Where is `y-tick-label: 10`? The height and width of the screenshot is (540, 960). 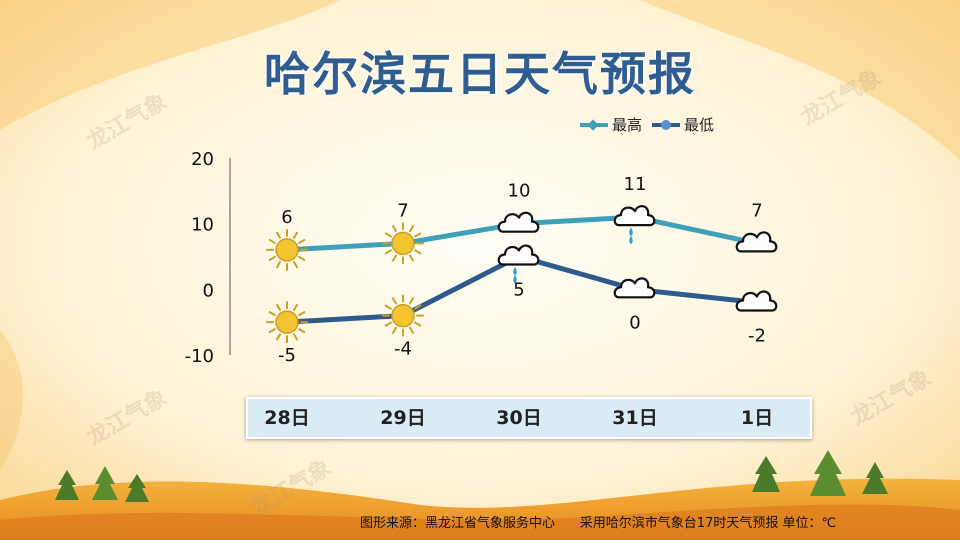 y-tick-label: 10 is located at coordinates (202, 225).